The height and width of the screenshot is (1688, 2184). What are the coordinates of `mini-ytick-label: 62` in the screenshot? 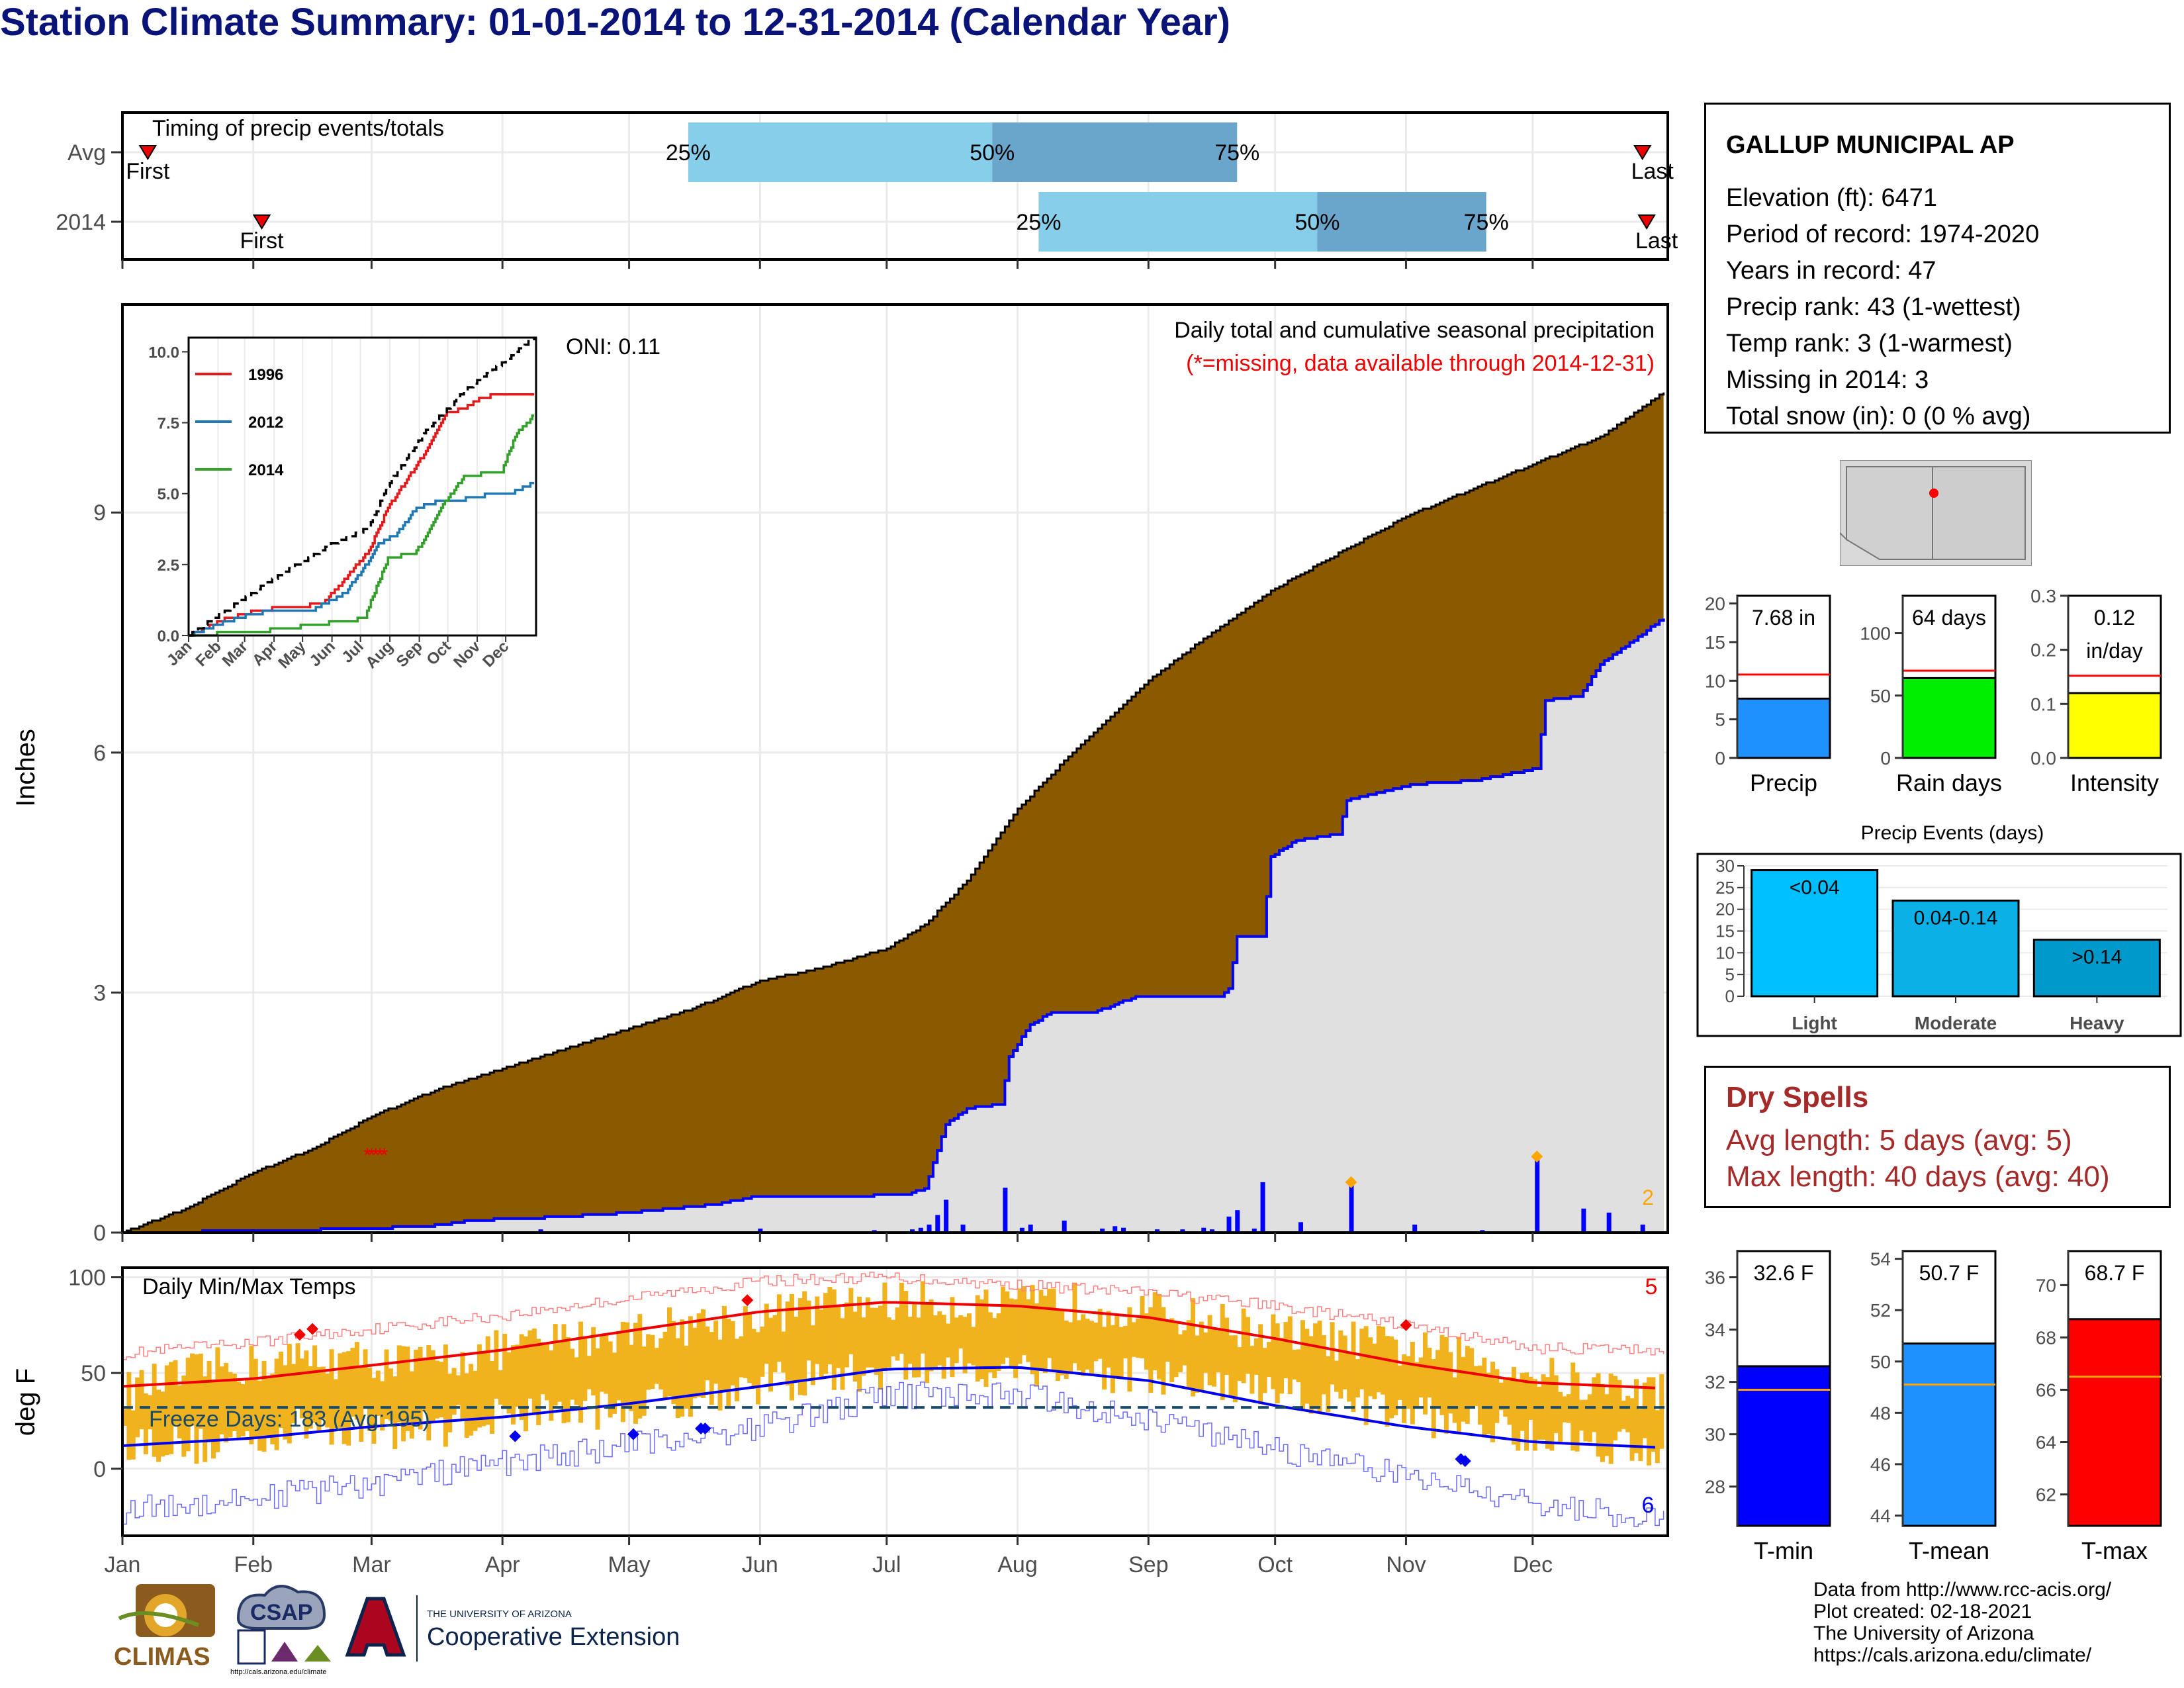 It's located at (2046, 1495).